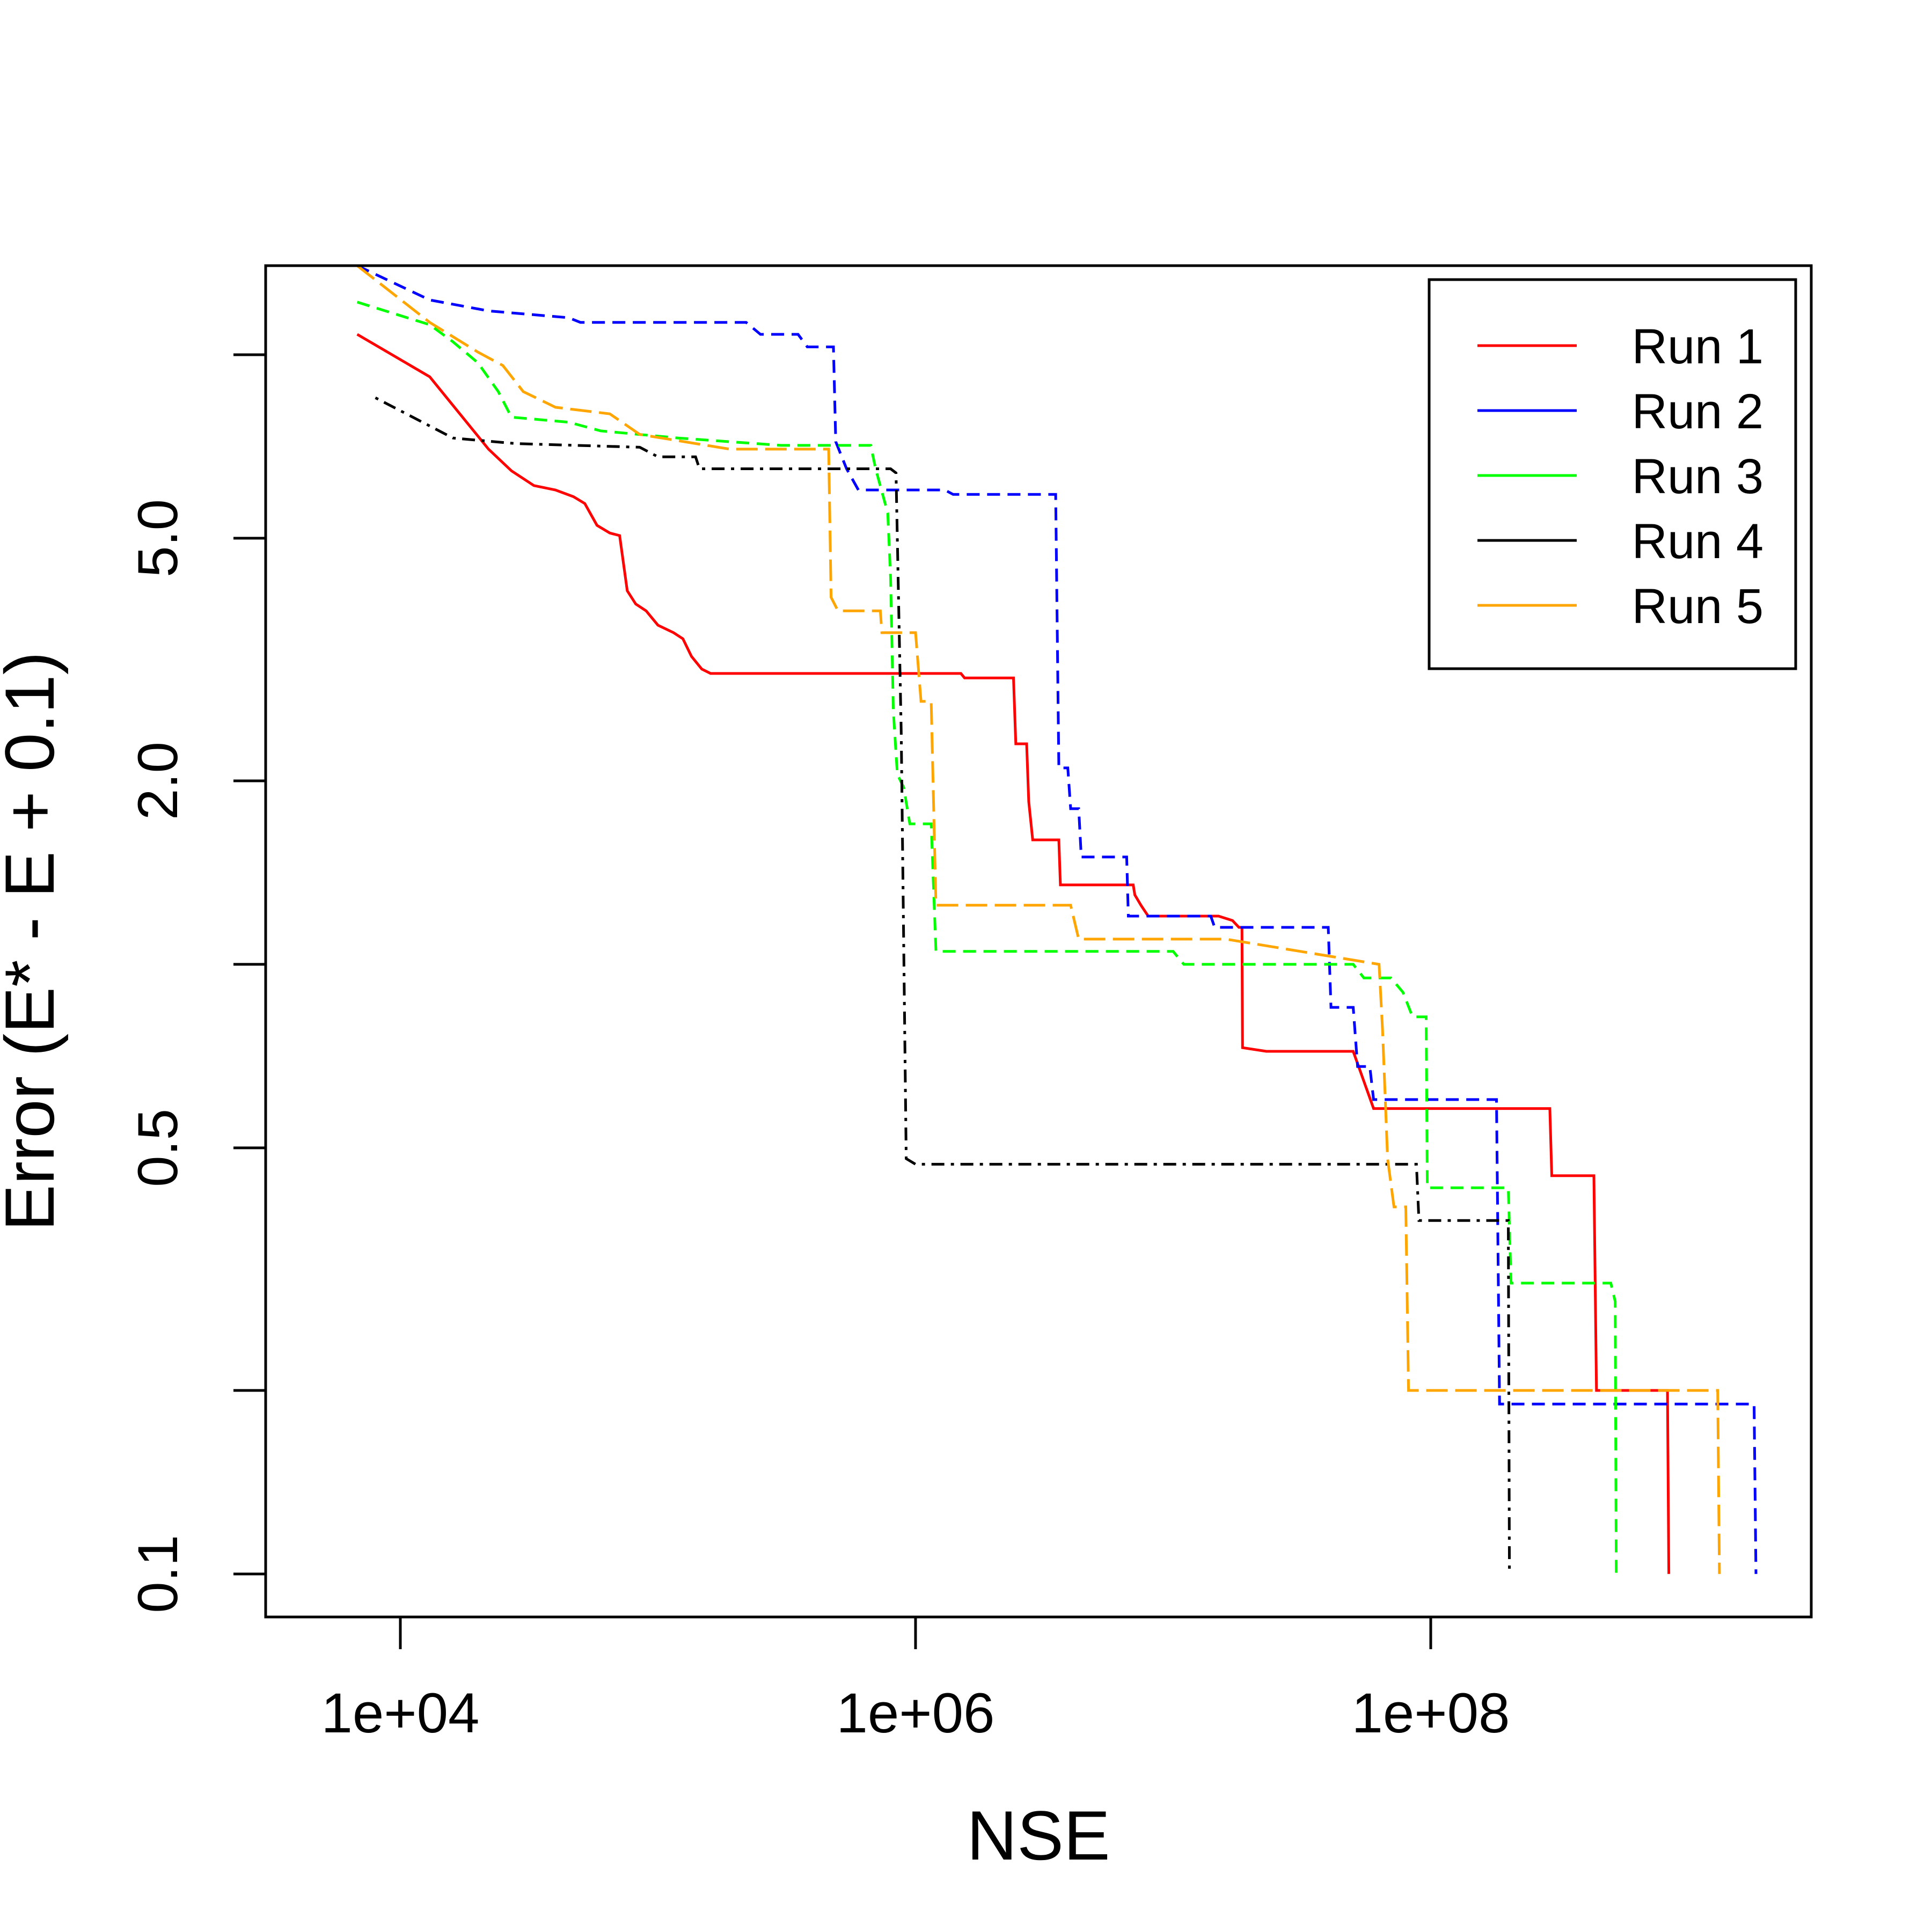  I want to click on x-axis-title: NSE, so click(1038, 1835).